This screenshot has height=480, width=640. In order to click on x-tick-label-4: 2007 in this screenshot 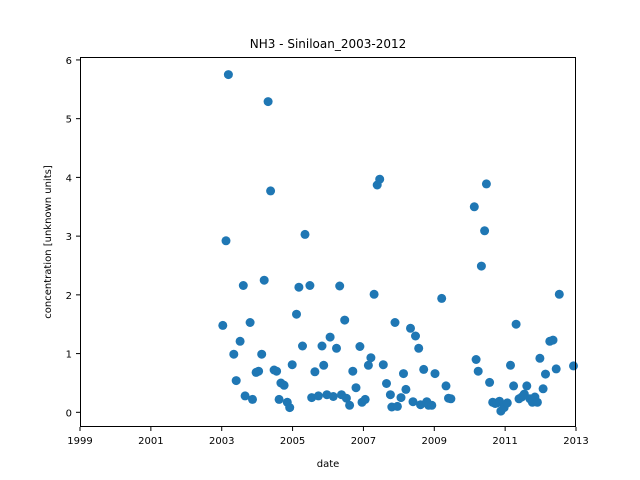, I will do `click(363, 441)`.